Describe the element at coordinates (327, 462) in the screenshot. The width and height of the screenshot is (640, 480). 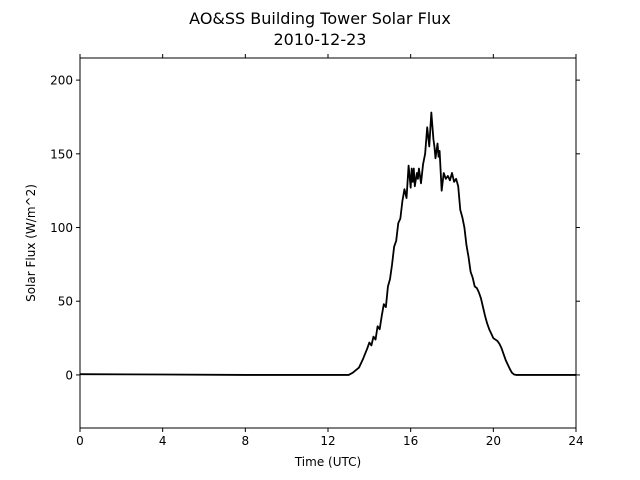
I see `x-axis-label: Time (UTC)` at that location.